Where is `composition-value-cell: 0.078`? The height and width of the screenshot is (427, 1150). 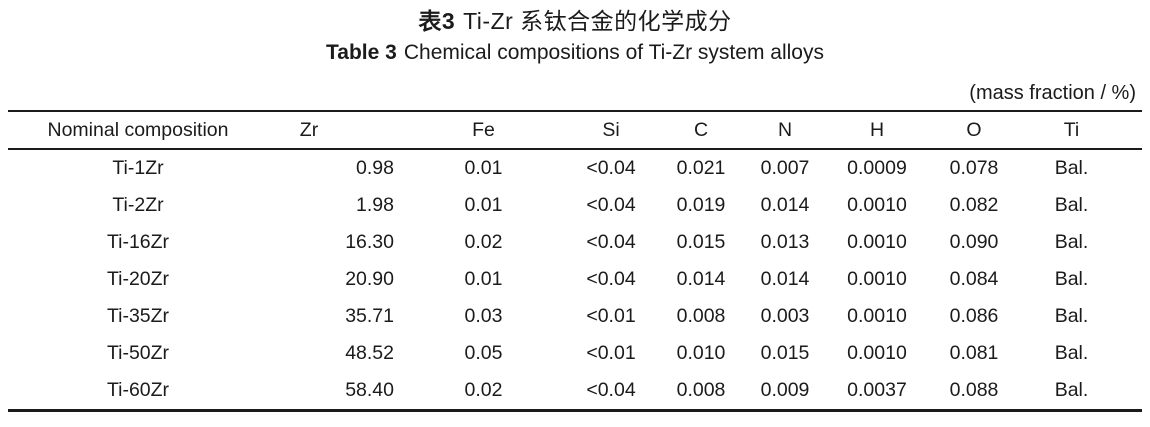
composition-value-cell: 0.078 is located at coordinates (974, 168).